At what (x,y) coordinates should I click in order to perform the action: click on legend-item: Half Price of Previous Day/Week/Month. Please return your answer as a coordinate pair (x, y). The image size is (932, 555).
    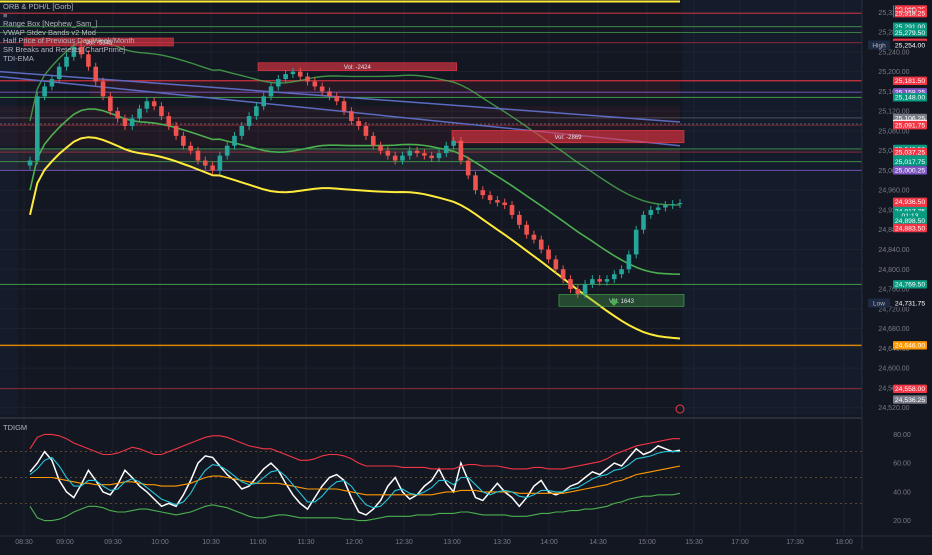
    Looking at the image, I should click on (69, 41).